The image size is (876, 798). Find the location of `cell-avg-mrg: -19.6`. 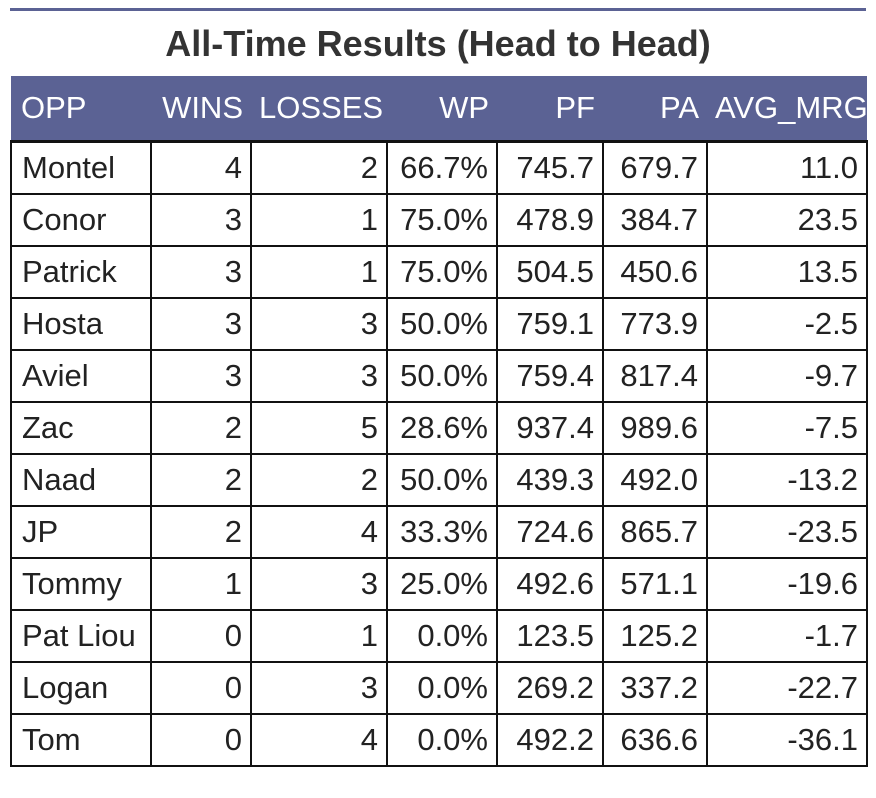

cell-avg-mrg: -19.6 is located at coordinates (787, 584).